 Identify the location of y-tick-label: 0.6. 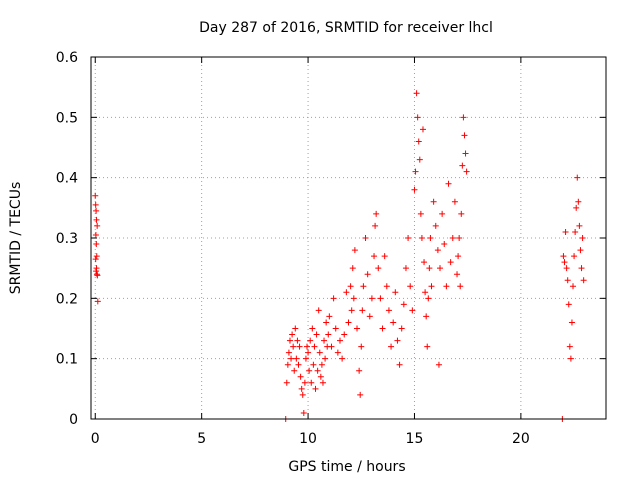
(67, 58).